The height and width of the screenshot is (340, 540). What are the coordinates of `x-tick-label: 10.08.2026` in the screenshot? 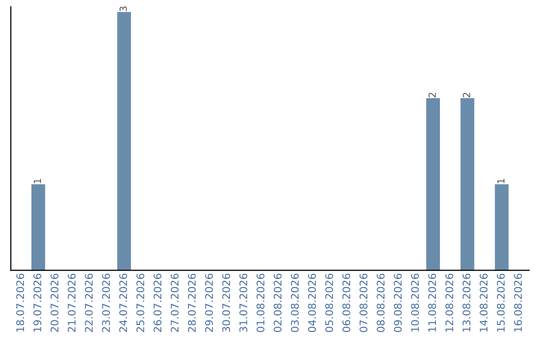 It's located at (415, 303).